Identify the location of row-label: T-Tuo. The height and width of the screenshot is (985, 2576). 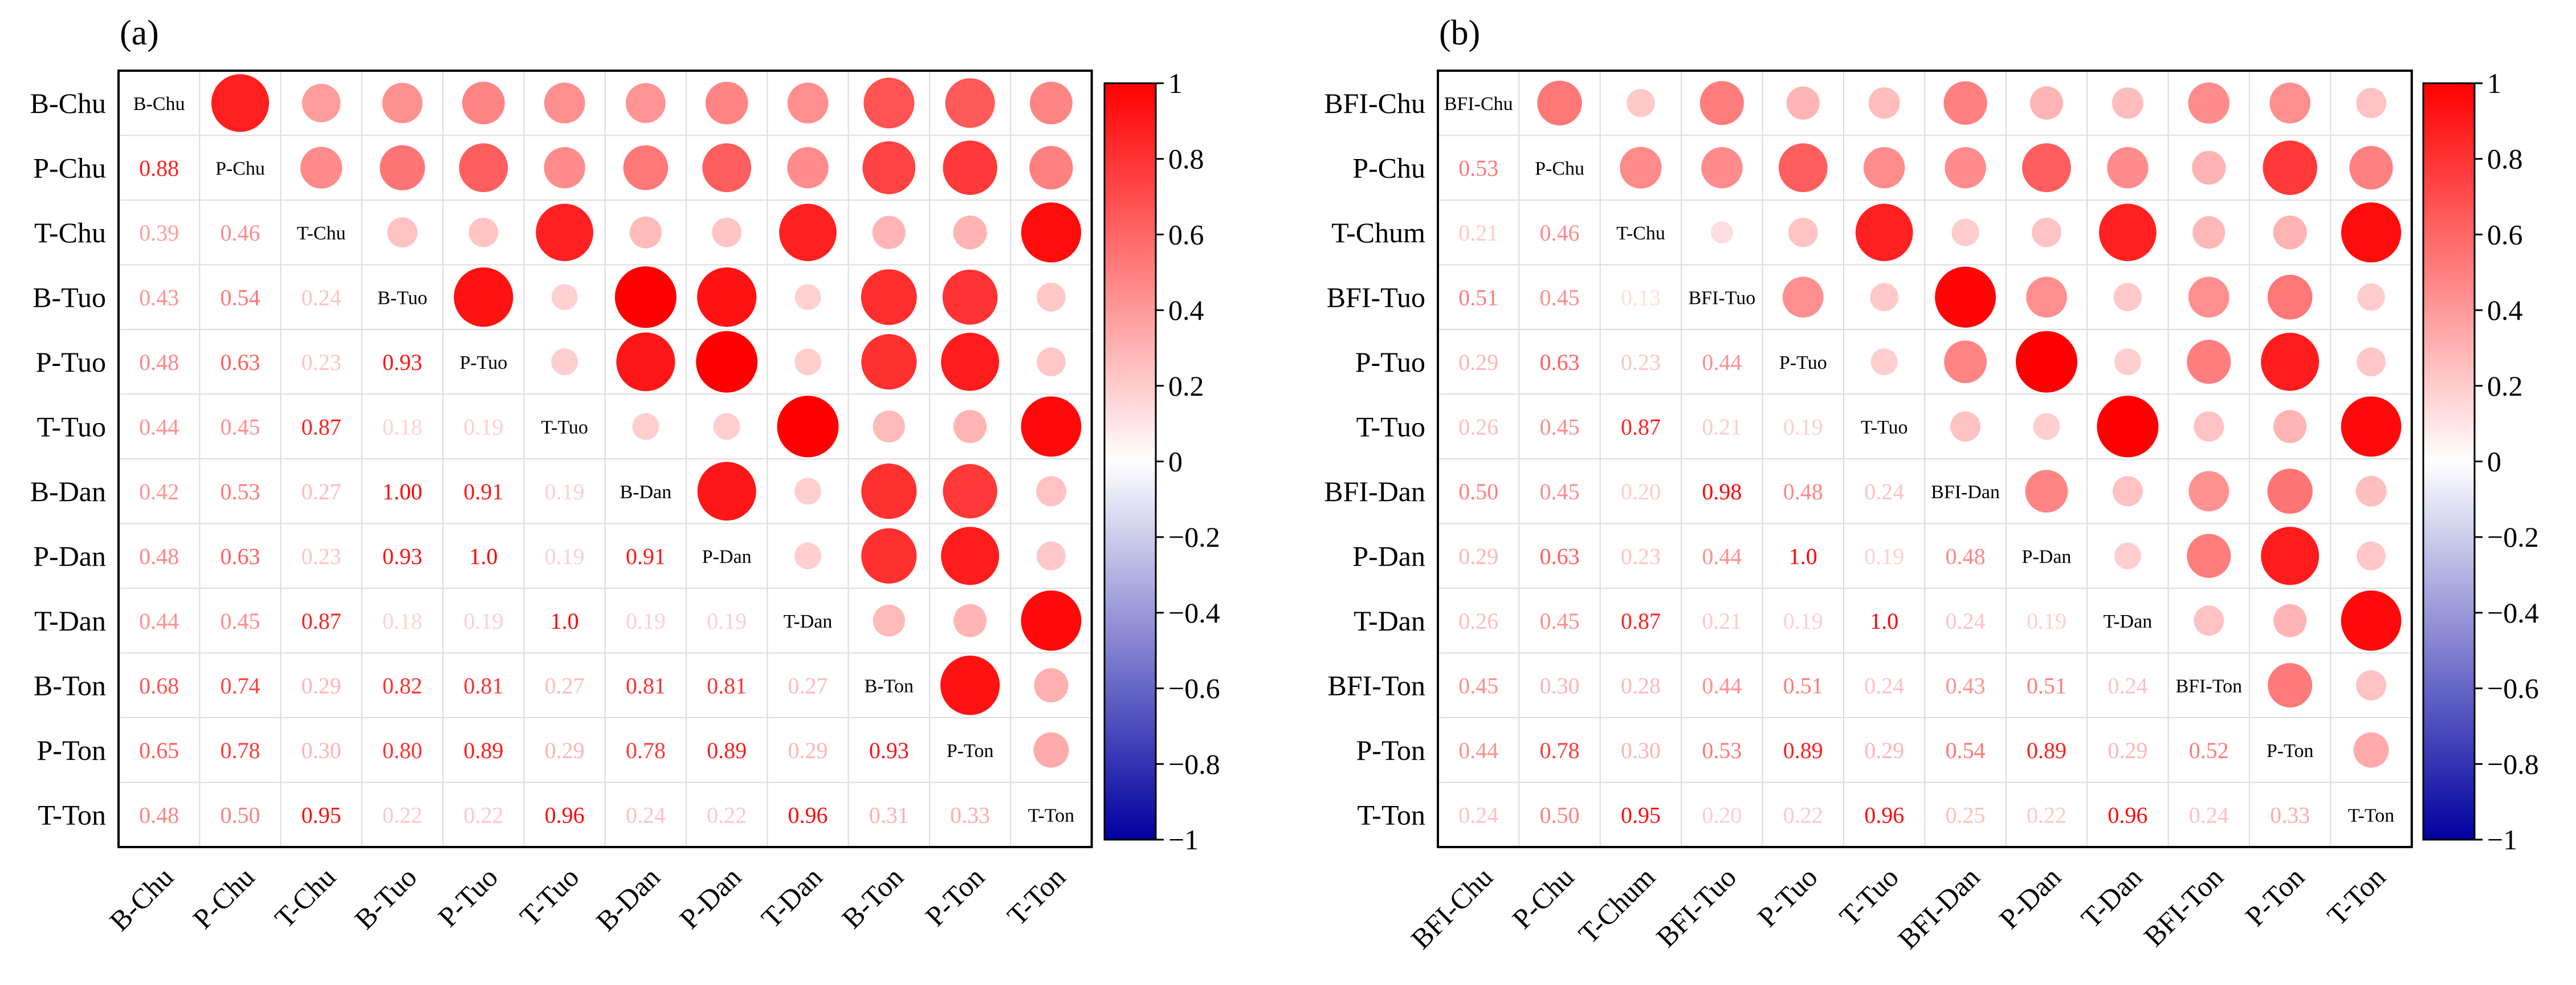
(71, 426).